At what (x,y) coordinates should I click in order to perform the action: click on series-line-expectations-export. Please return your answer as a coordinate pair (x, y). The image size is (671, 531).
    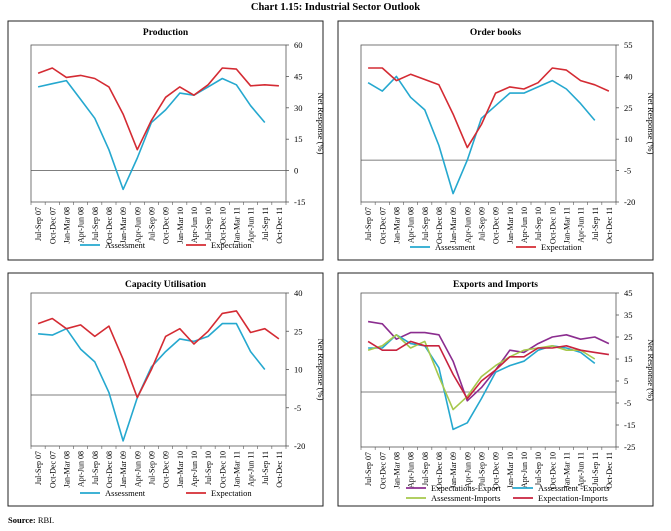
    Looking at the image, I should click on (488, 361).